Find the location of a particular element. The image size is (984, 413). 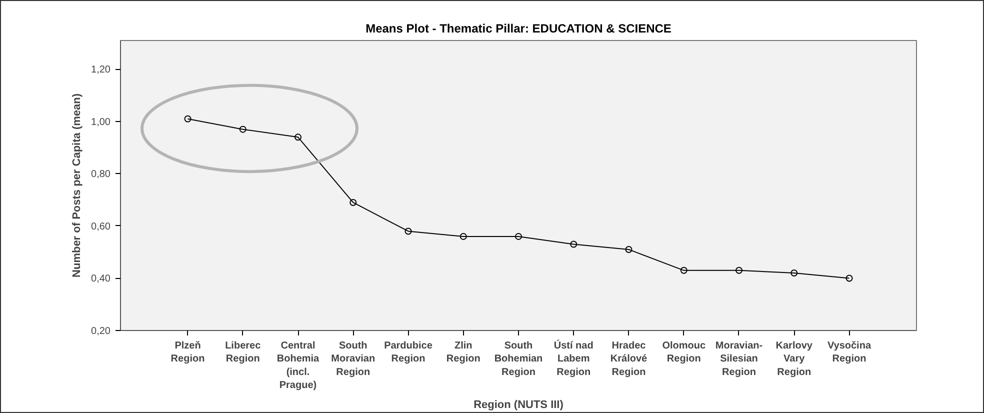

y-tick-label: 0,60 is located at coordinates (101, 226).